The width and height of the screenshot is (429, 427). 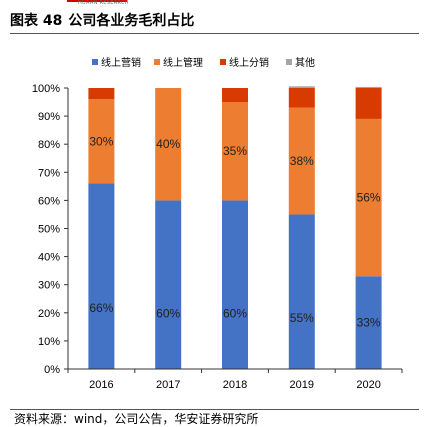 What do you see at coordinates (168, 385) in the screenshot?
I see `x-tick-label: 2017` at bounding box center [168, 385].